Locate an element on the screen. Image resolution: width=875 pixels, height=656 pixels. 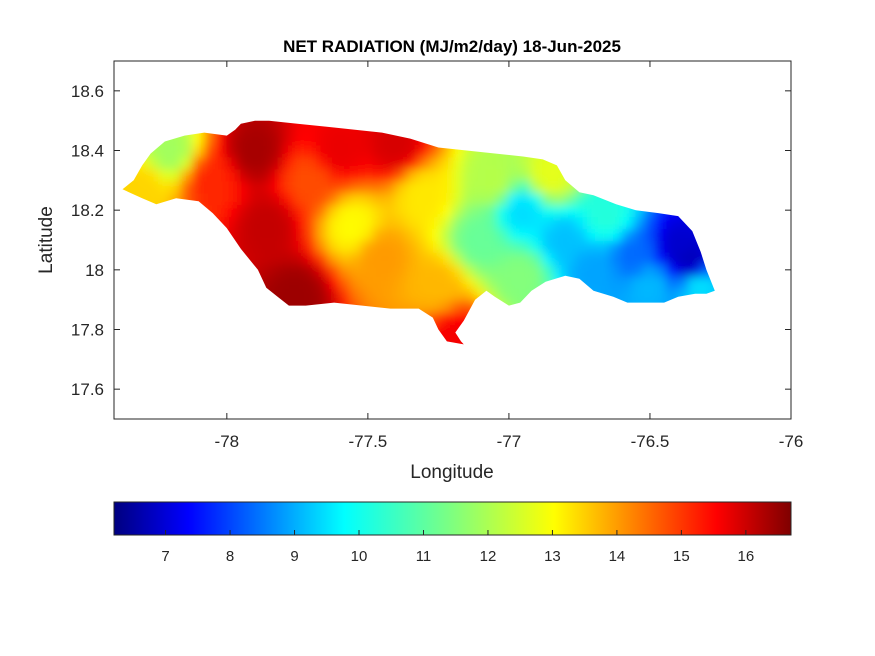
colorbar-tick-label: 12 is located at coordinates (488, 556).